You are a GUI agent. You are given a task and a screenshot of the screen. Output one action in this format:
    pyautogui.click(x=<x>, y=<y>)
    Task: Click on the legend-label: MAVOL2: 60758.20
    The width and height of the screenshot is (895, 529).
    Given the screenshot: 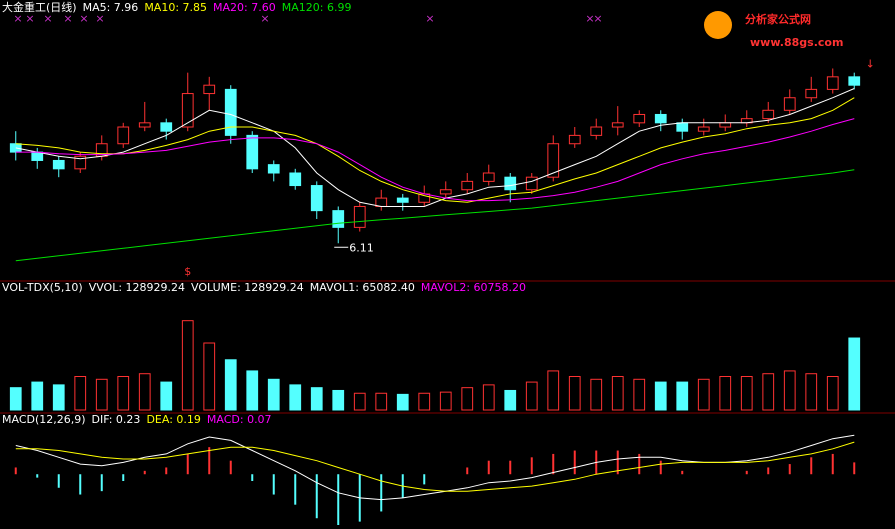 What is the action you would take?
    pyautogui.click(x=473, y=287)
    